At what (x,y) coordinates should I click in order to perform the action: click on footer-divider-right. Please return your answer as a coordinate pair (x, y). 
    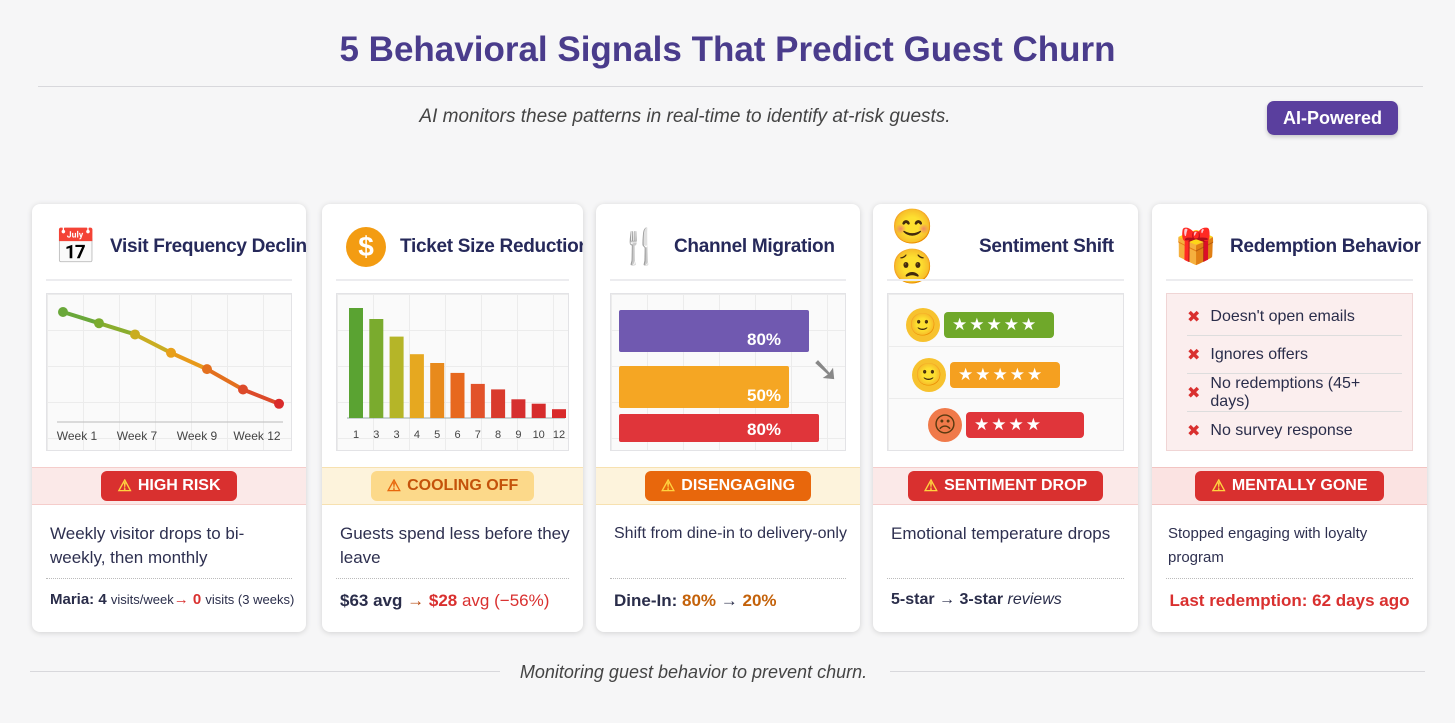
    Looking at the image, I should click on (1157, 671).